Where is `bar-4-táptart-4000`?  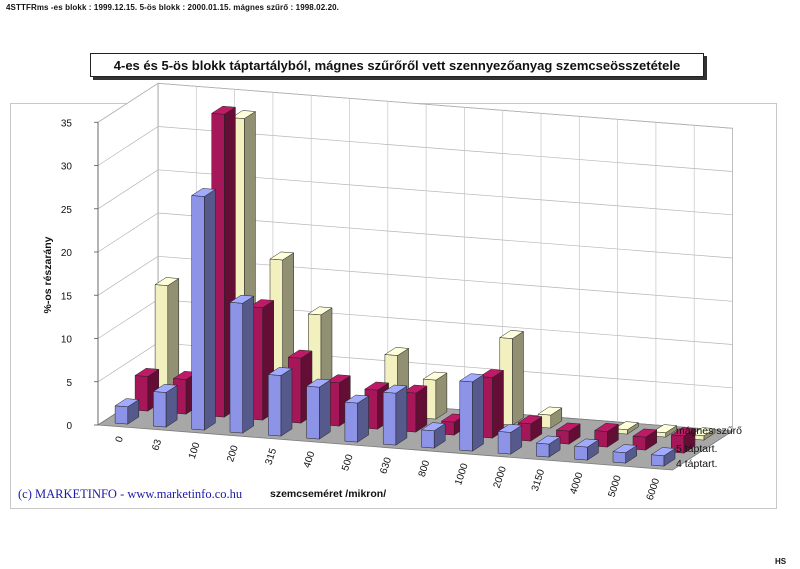 bar-4-táptart-4000 is located at coordinates (586, 449).